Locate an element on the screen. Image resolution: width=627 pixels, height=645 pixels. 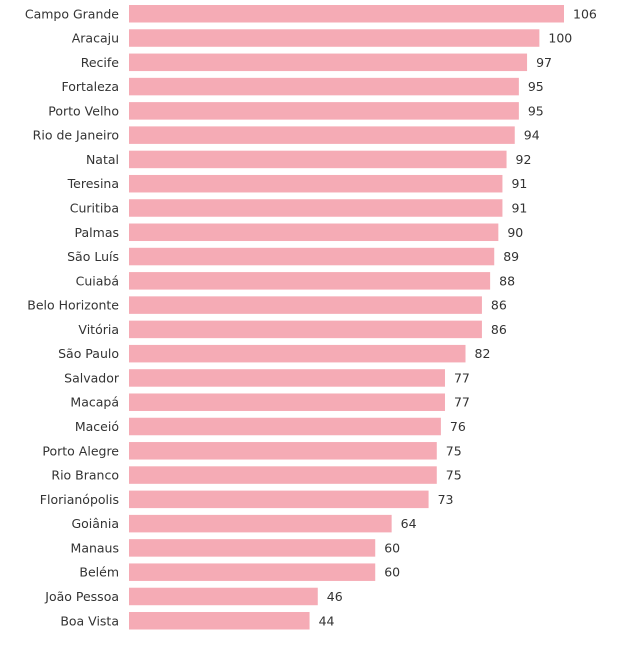
bar-row: Belém 60 is located at coordinates (239, 572).